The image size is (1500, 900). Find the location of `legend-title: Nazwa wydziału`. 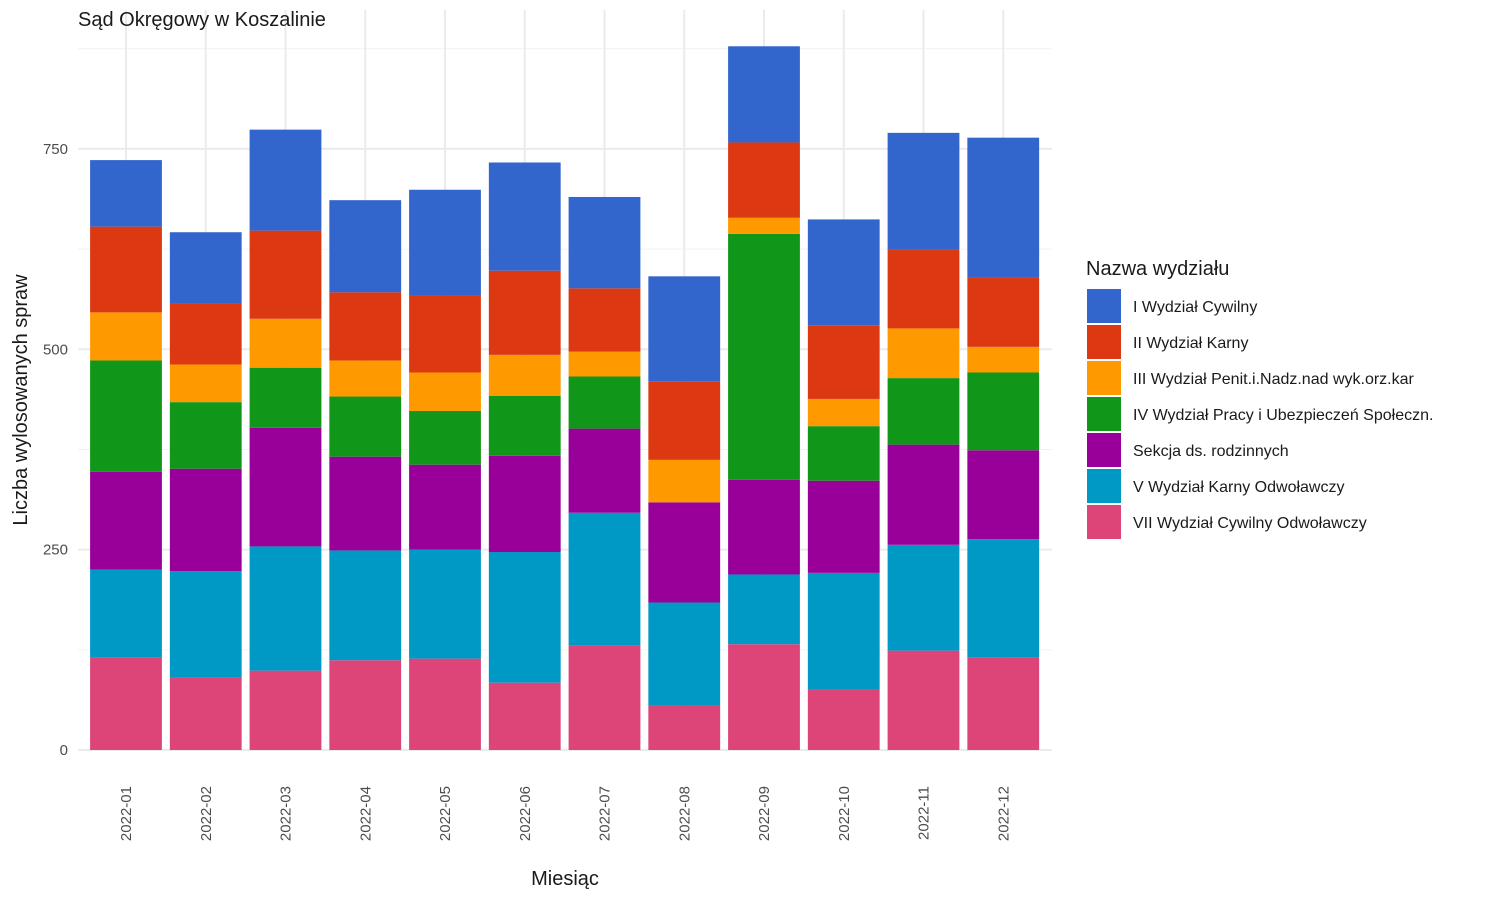

legend-title: Nazwa wydziału is located at coordinates (1157, 269).